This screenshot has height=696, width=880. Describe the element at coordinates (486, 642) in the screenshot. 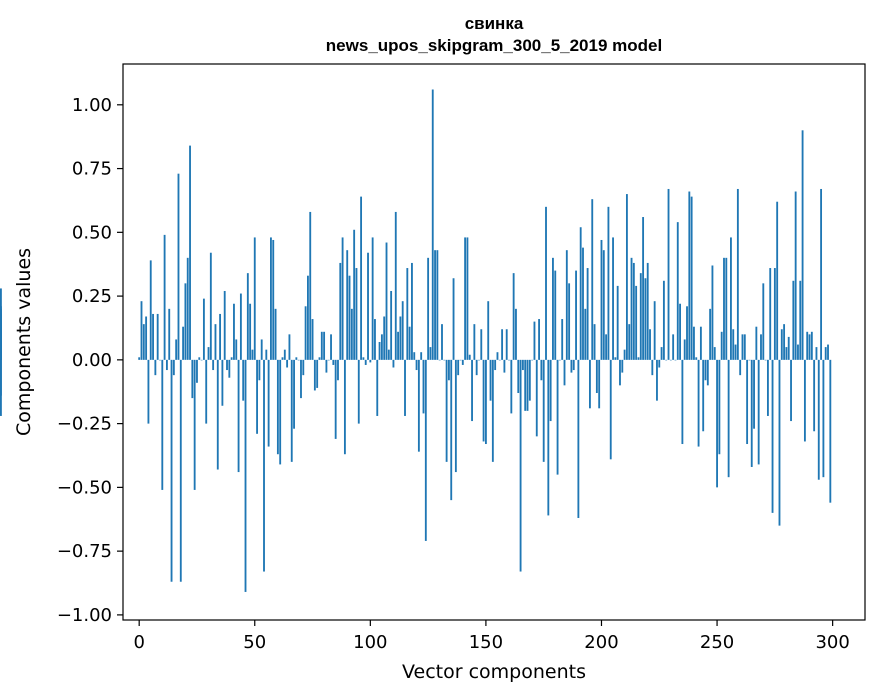

I see `x-tick-label: 150` at that location.